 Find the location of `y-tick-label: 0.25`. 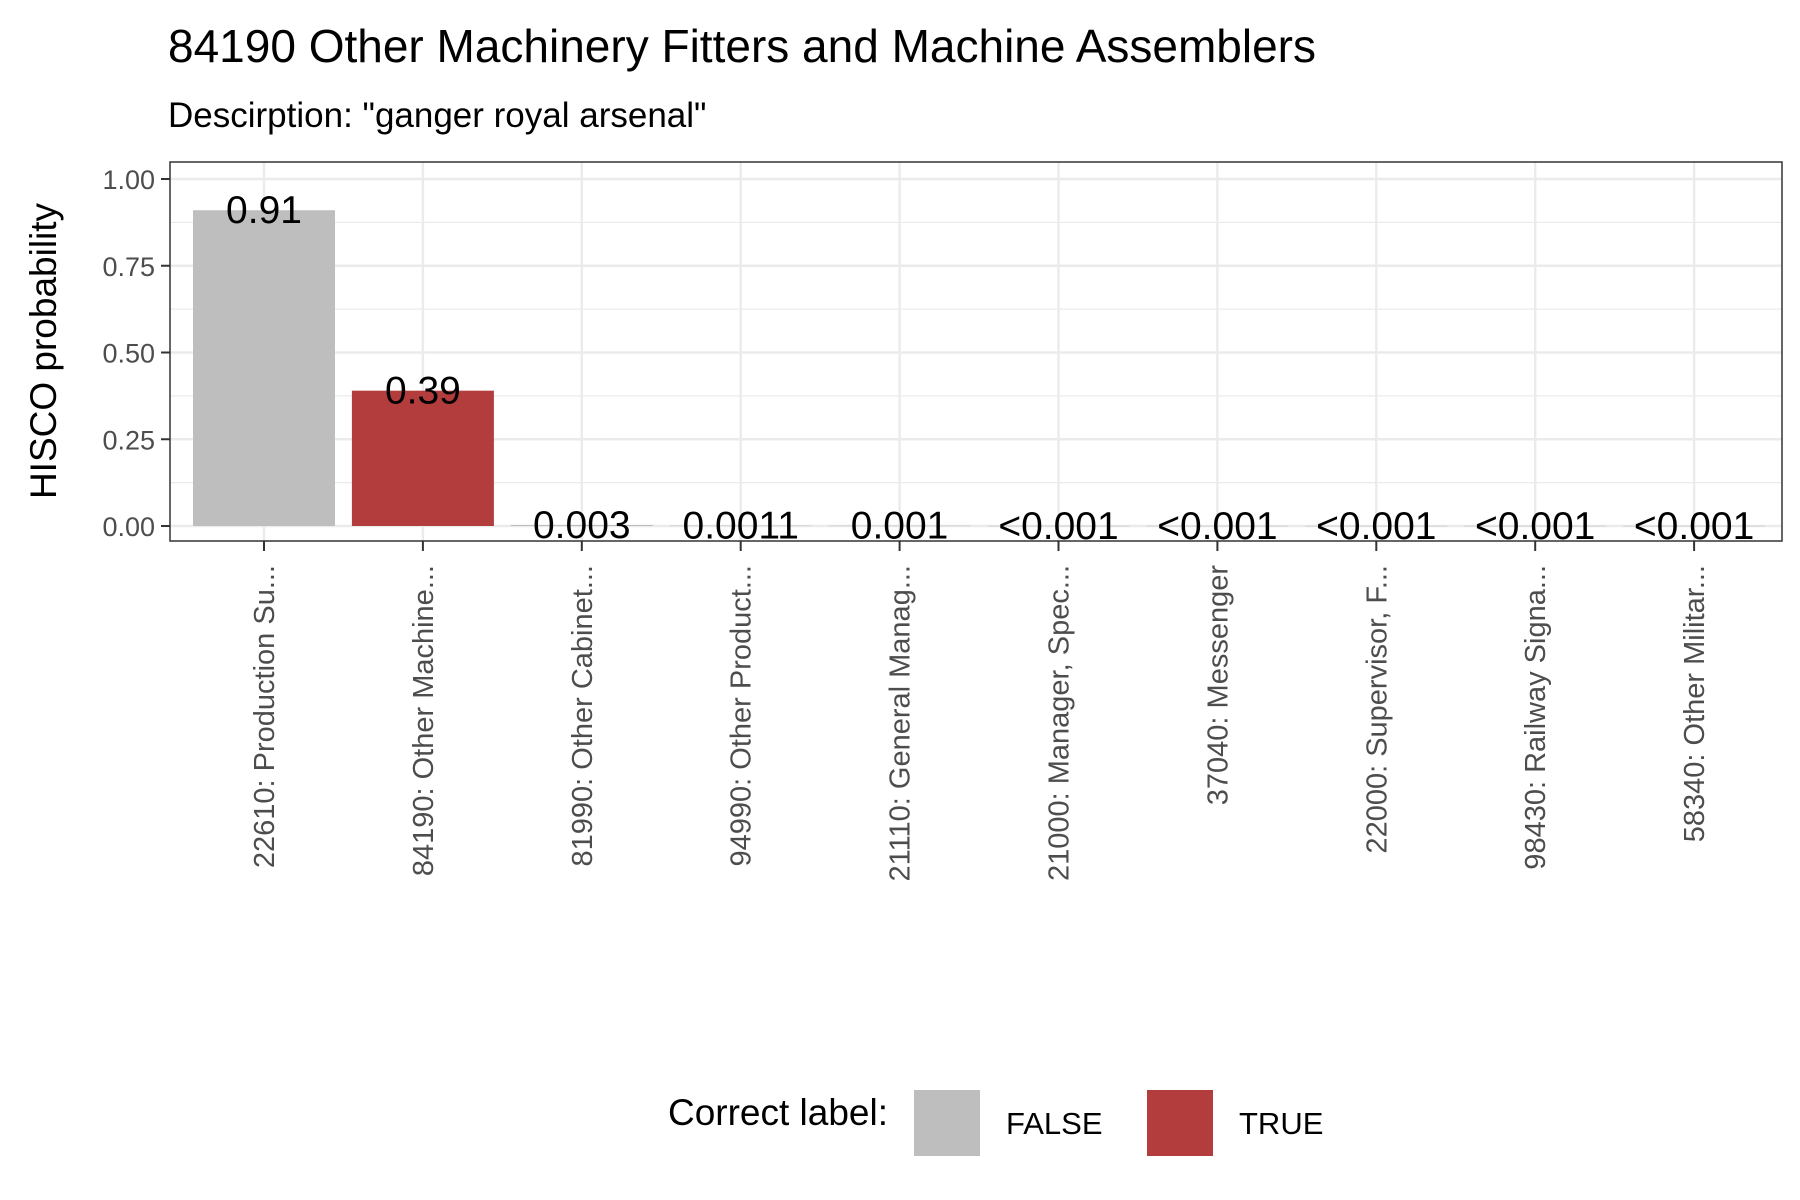

y-tick-label: 0.25 is located at coordinates (128, 440).